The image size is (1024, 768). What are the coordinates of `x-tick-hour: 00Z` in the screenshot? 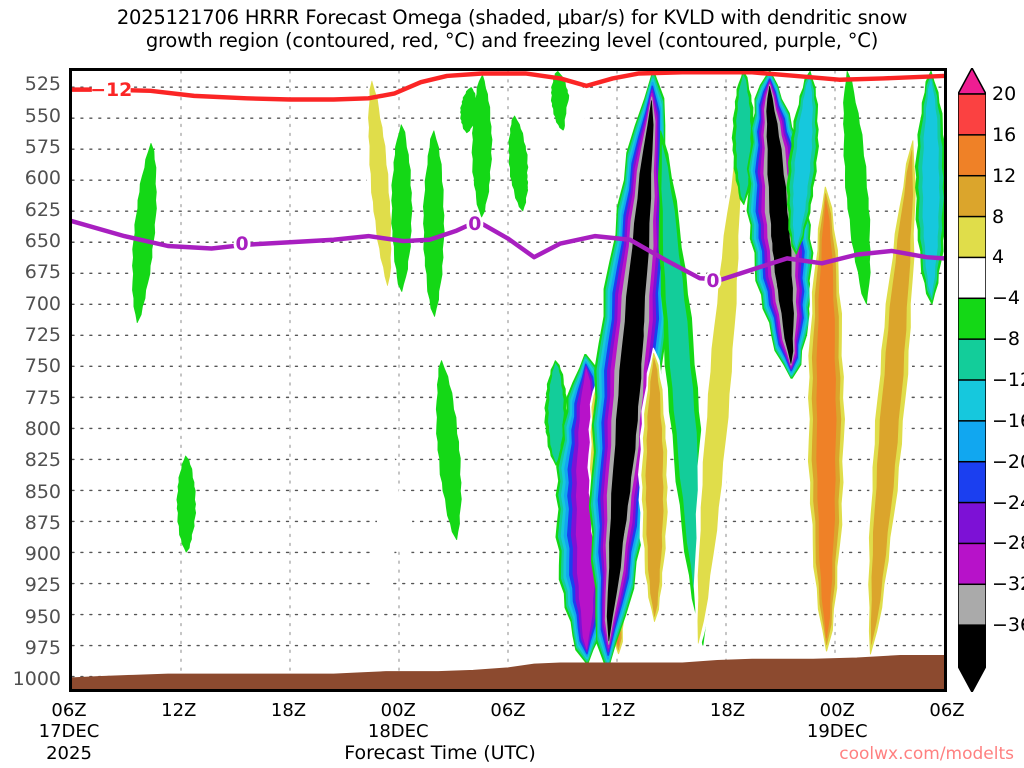 It's located at (398, 710).